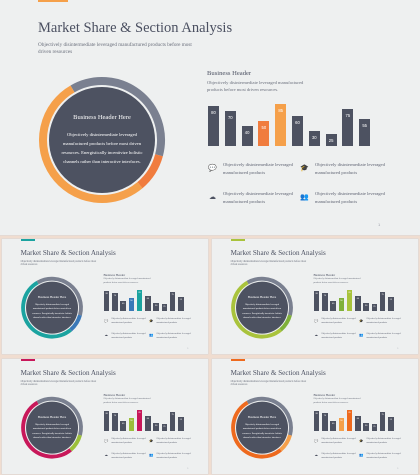 This screenshot has height=475, width=420. I want to click on donut-chart, so click(52, 427).